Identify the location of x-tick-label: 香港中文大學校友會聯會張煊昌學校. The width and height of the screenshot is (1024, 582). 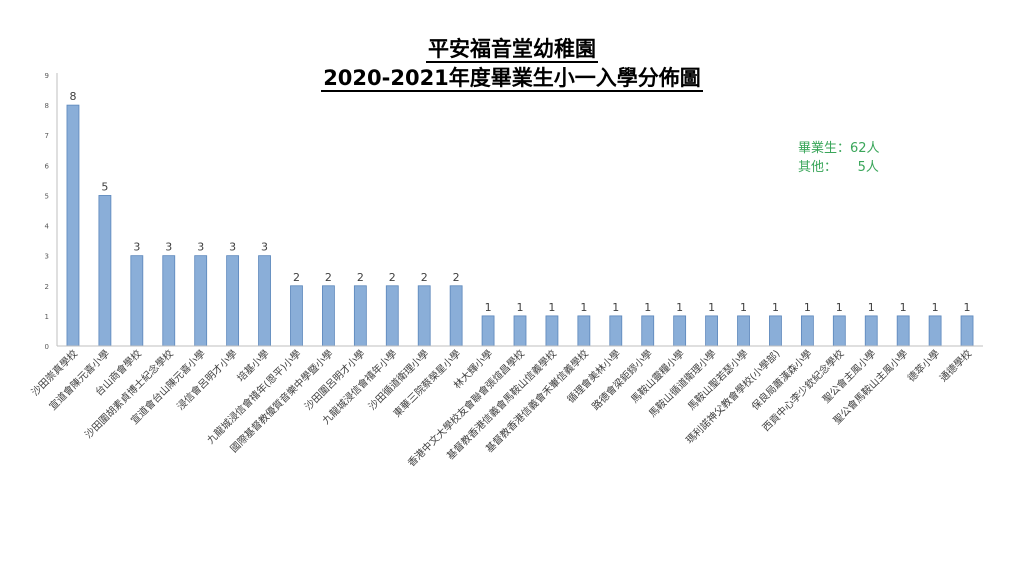
(466, 408).